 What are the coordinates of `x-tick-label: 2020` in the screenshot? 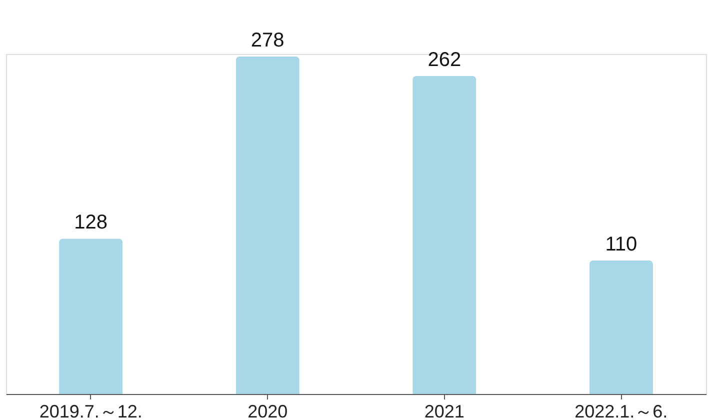 It's located at (268, 411).